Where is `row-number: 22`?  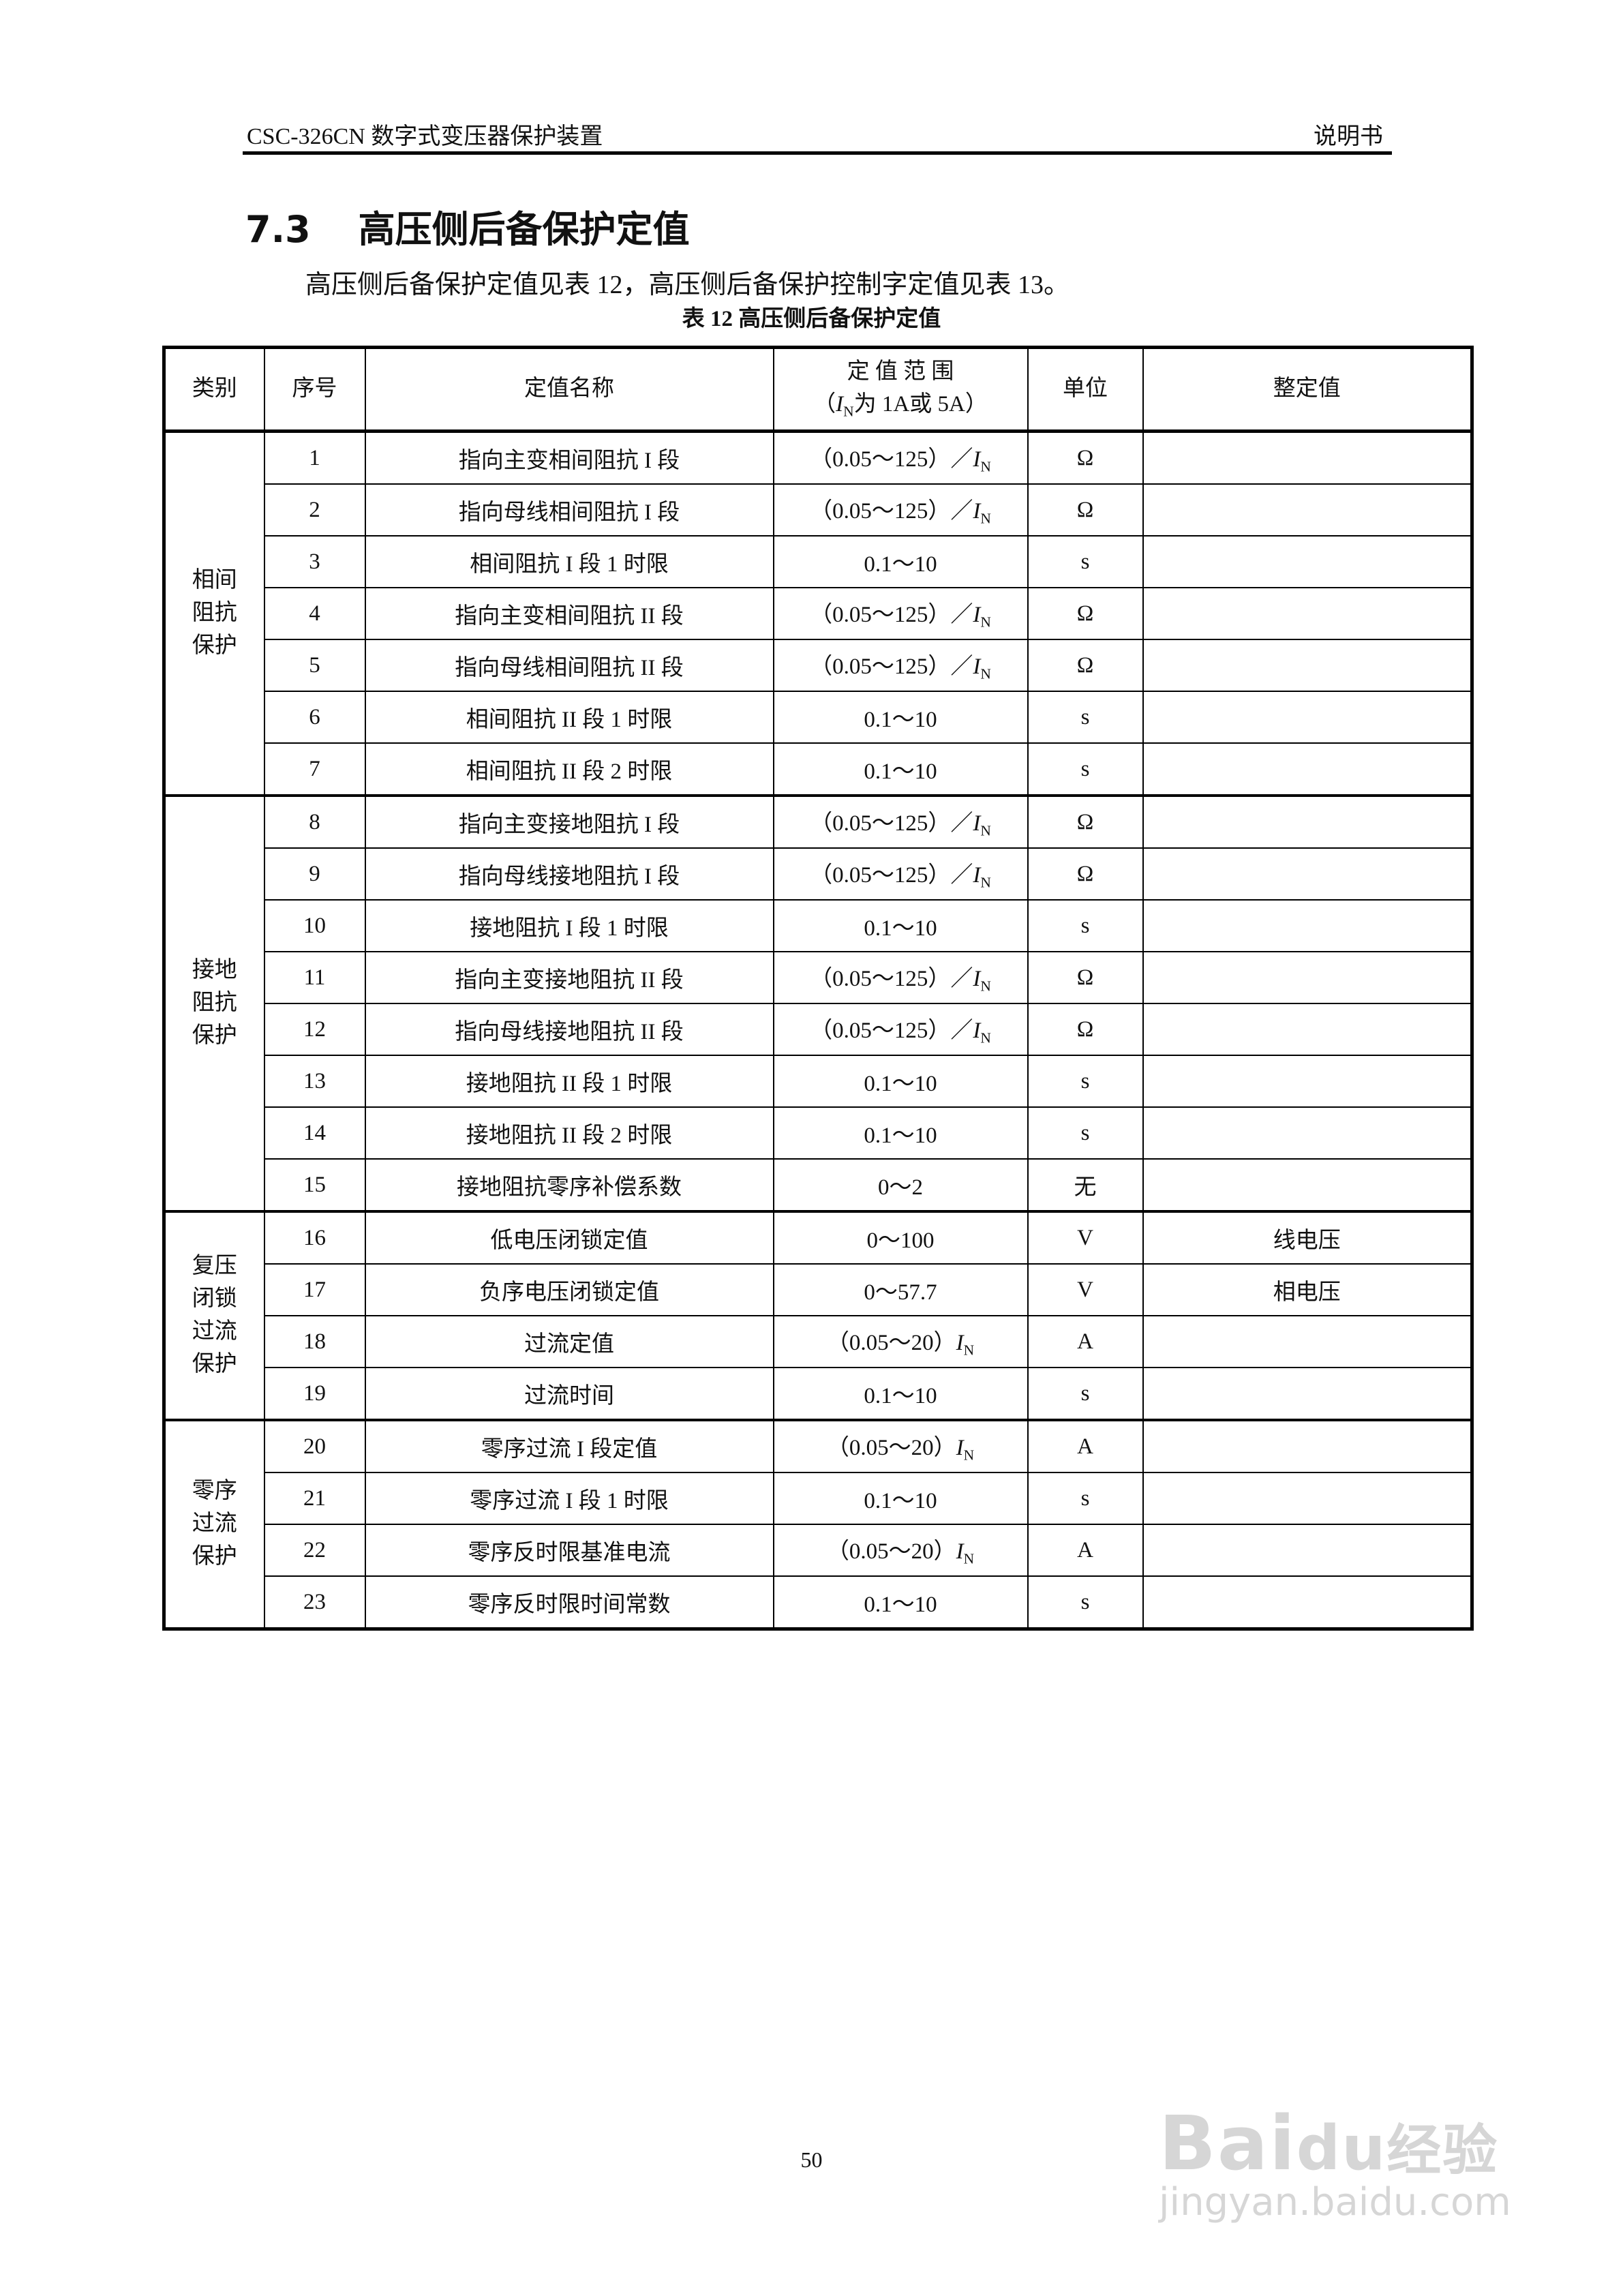 row-number: 22 is located at coordinates (314, 1551).